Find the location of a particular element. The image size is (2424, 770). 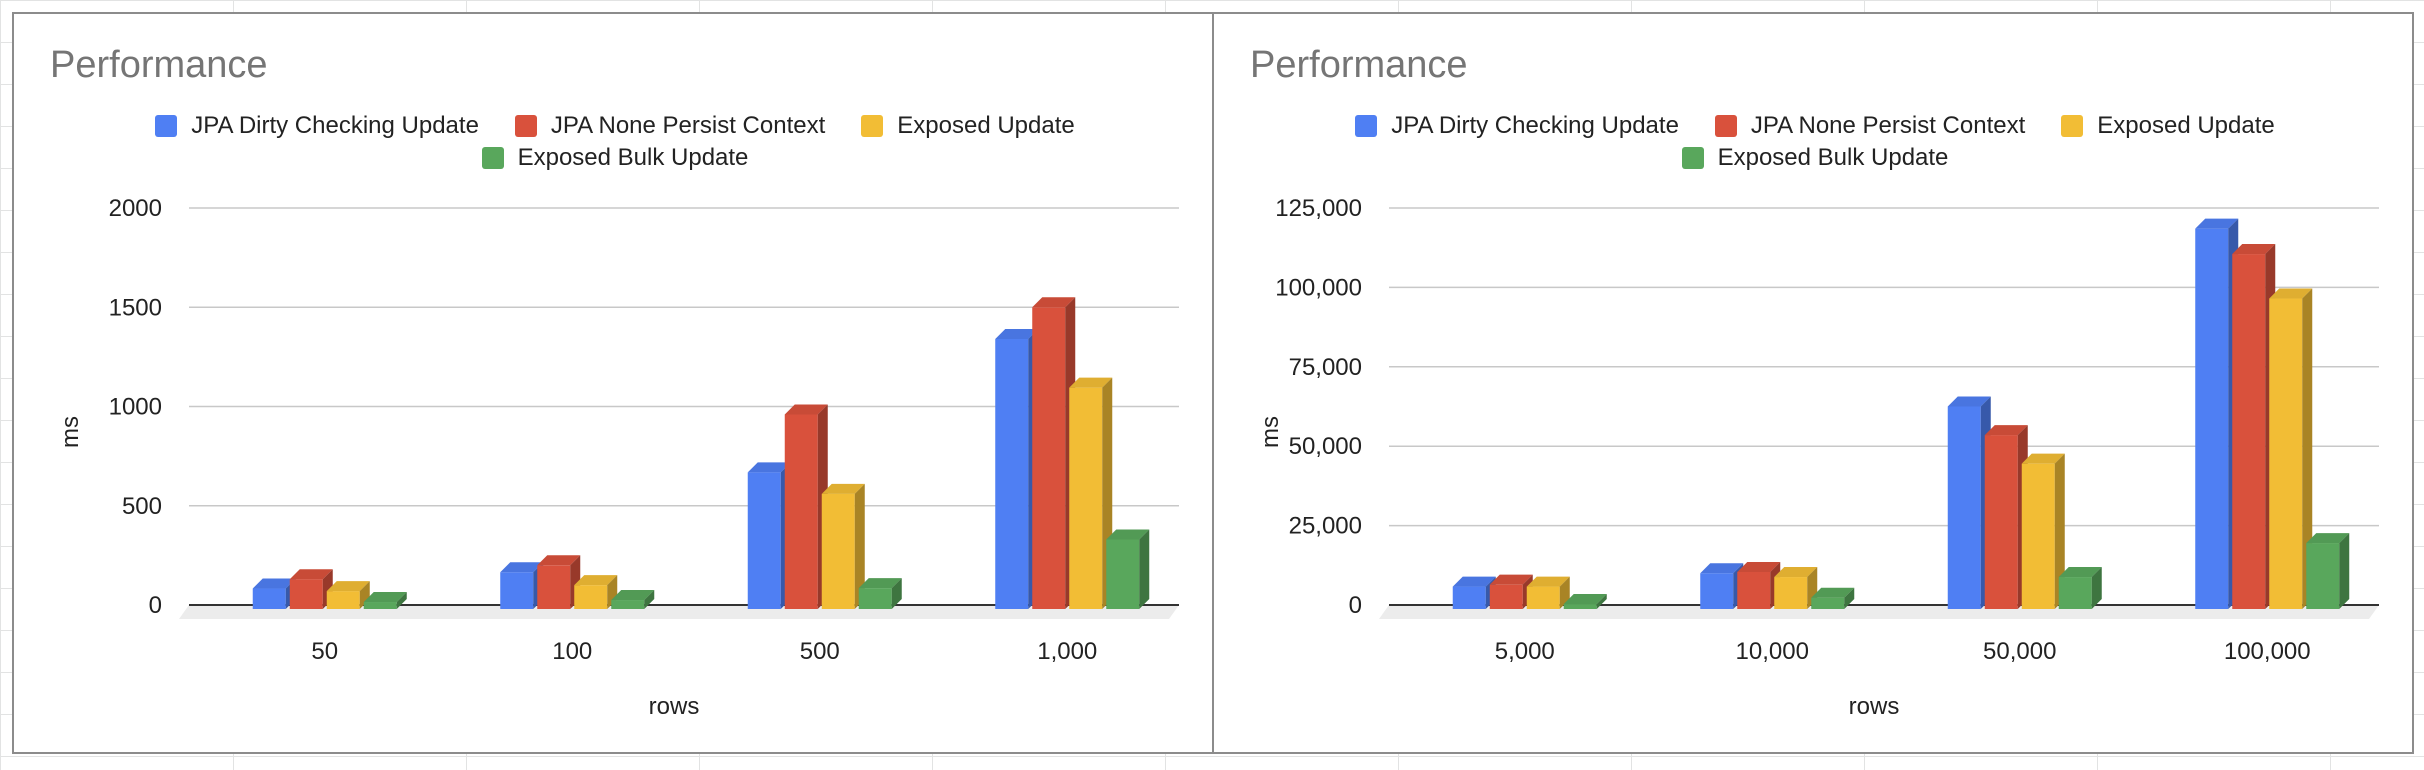

y-tick-label: 500 is located at coordinates (142, 506).